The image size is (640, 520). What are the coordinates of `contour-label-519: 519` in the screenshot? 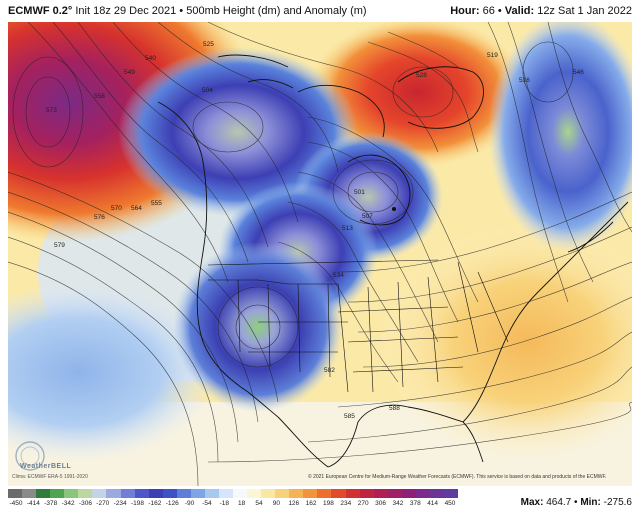 It's located at (492, 55).